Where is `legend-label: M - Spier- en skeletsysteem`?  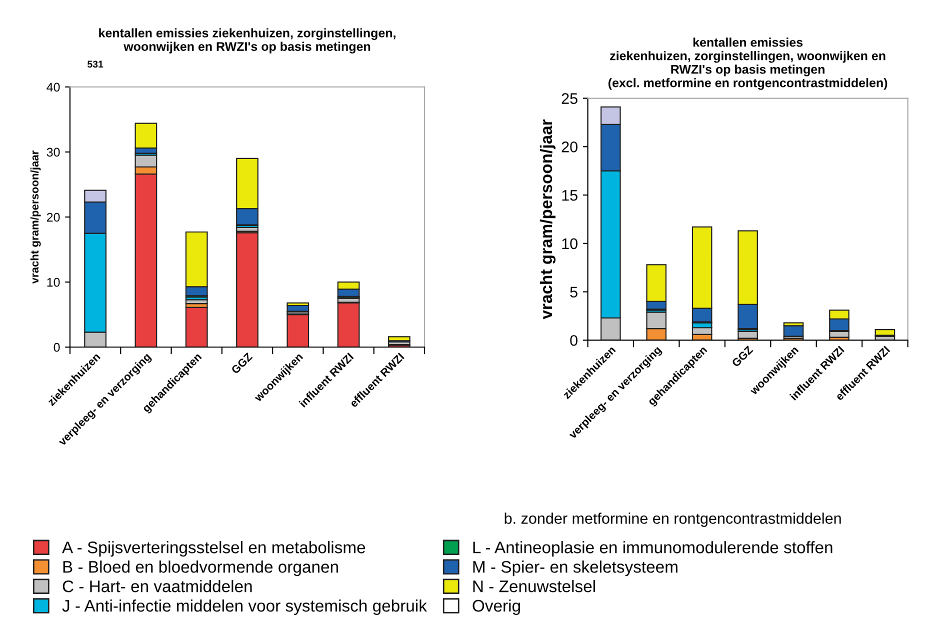 legend-label: M - Spier- en skeletsysteem is located at coordinates (575, 568).